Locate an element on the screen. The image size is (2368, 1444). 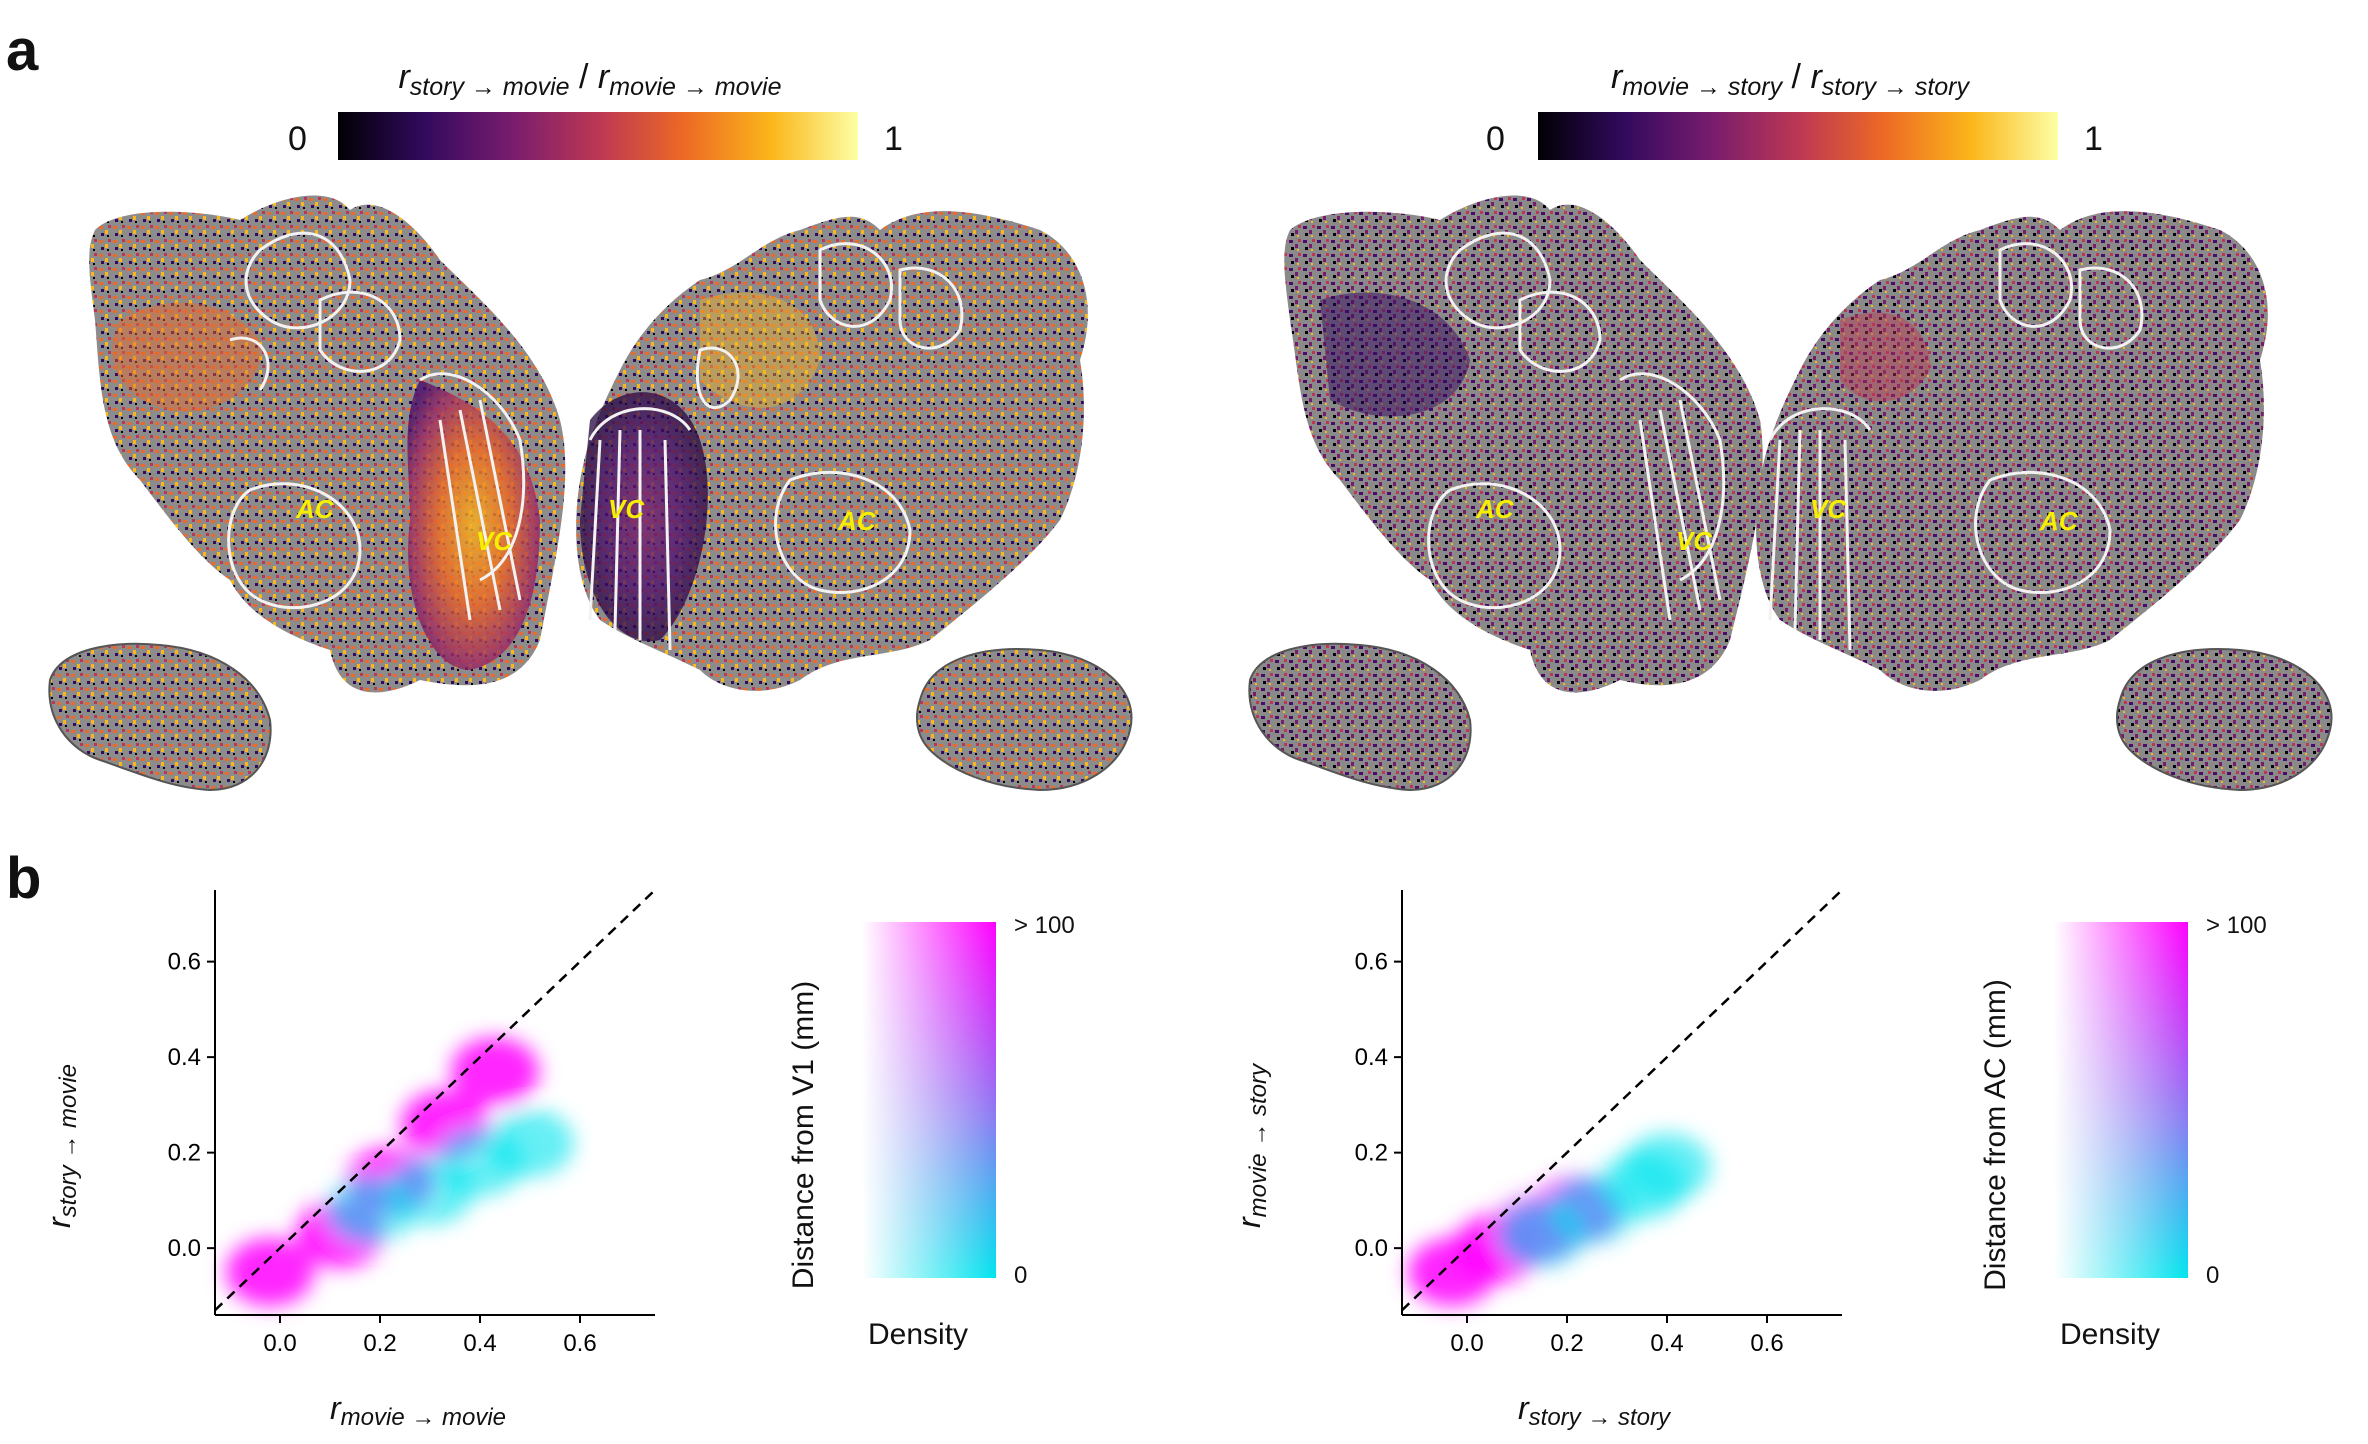
panel-label-a: a is located at coordinates (22, 50).